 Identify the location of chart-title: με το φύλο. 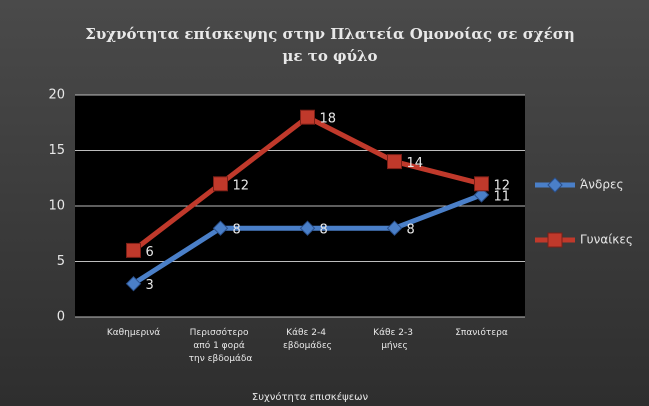
(329, 56).